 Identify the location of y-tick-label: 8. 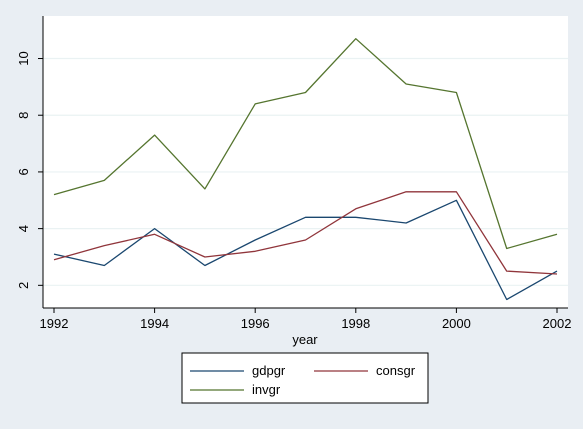
(23, 115).